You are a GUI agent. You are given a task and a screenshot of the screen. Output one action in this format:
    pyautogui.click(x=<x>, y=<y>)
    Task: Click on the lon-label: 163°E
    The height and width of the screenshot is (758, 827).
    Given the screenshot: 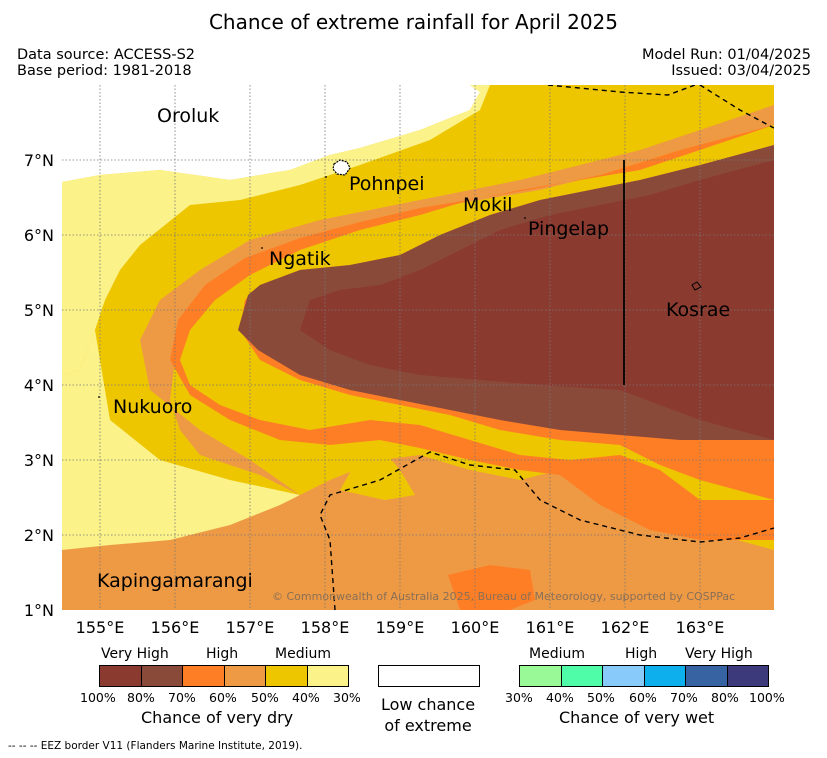 What is the action you would take?
    pyautogui.click(x=700, y=627)
    